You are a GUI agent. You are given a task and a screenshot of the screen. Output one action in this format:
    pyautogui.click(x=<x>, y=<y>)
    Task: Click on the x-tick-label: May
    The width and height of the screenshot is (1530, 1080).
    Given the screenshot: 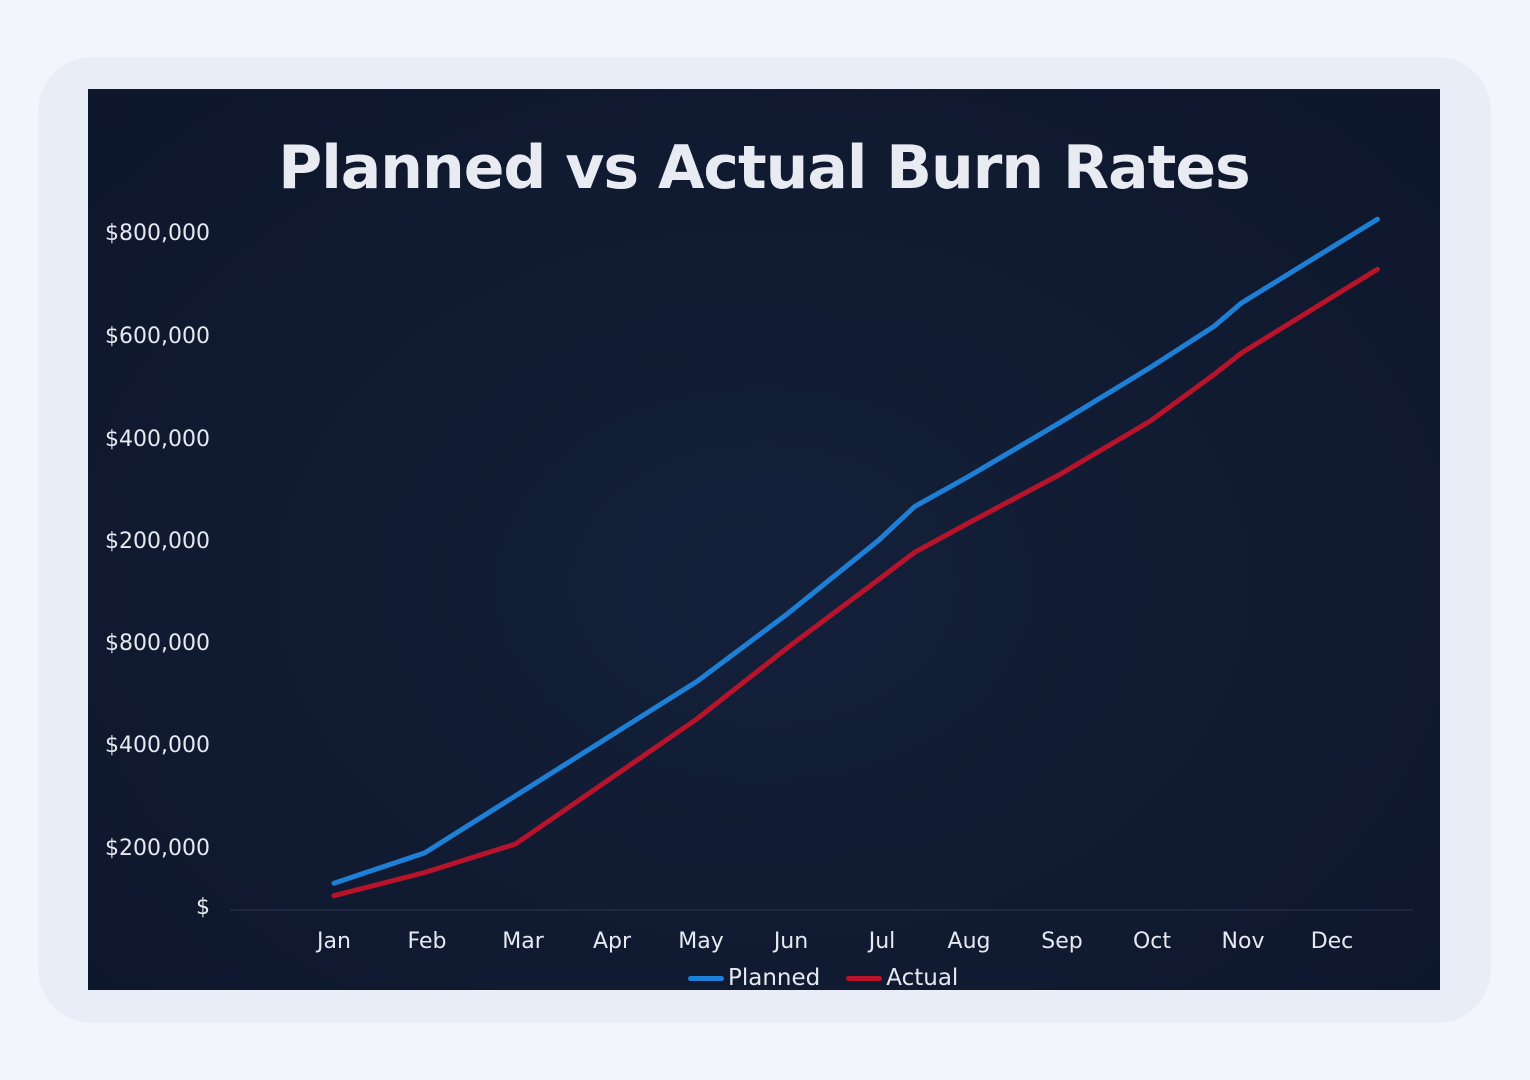 What is the action you would take?
    pyautogui.click(x=700, y=941)
    